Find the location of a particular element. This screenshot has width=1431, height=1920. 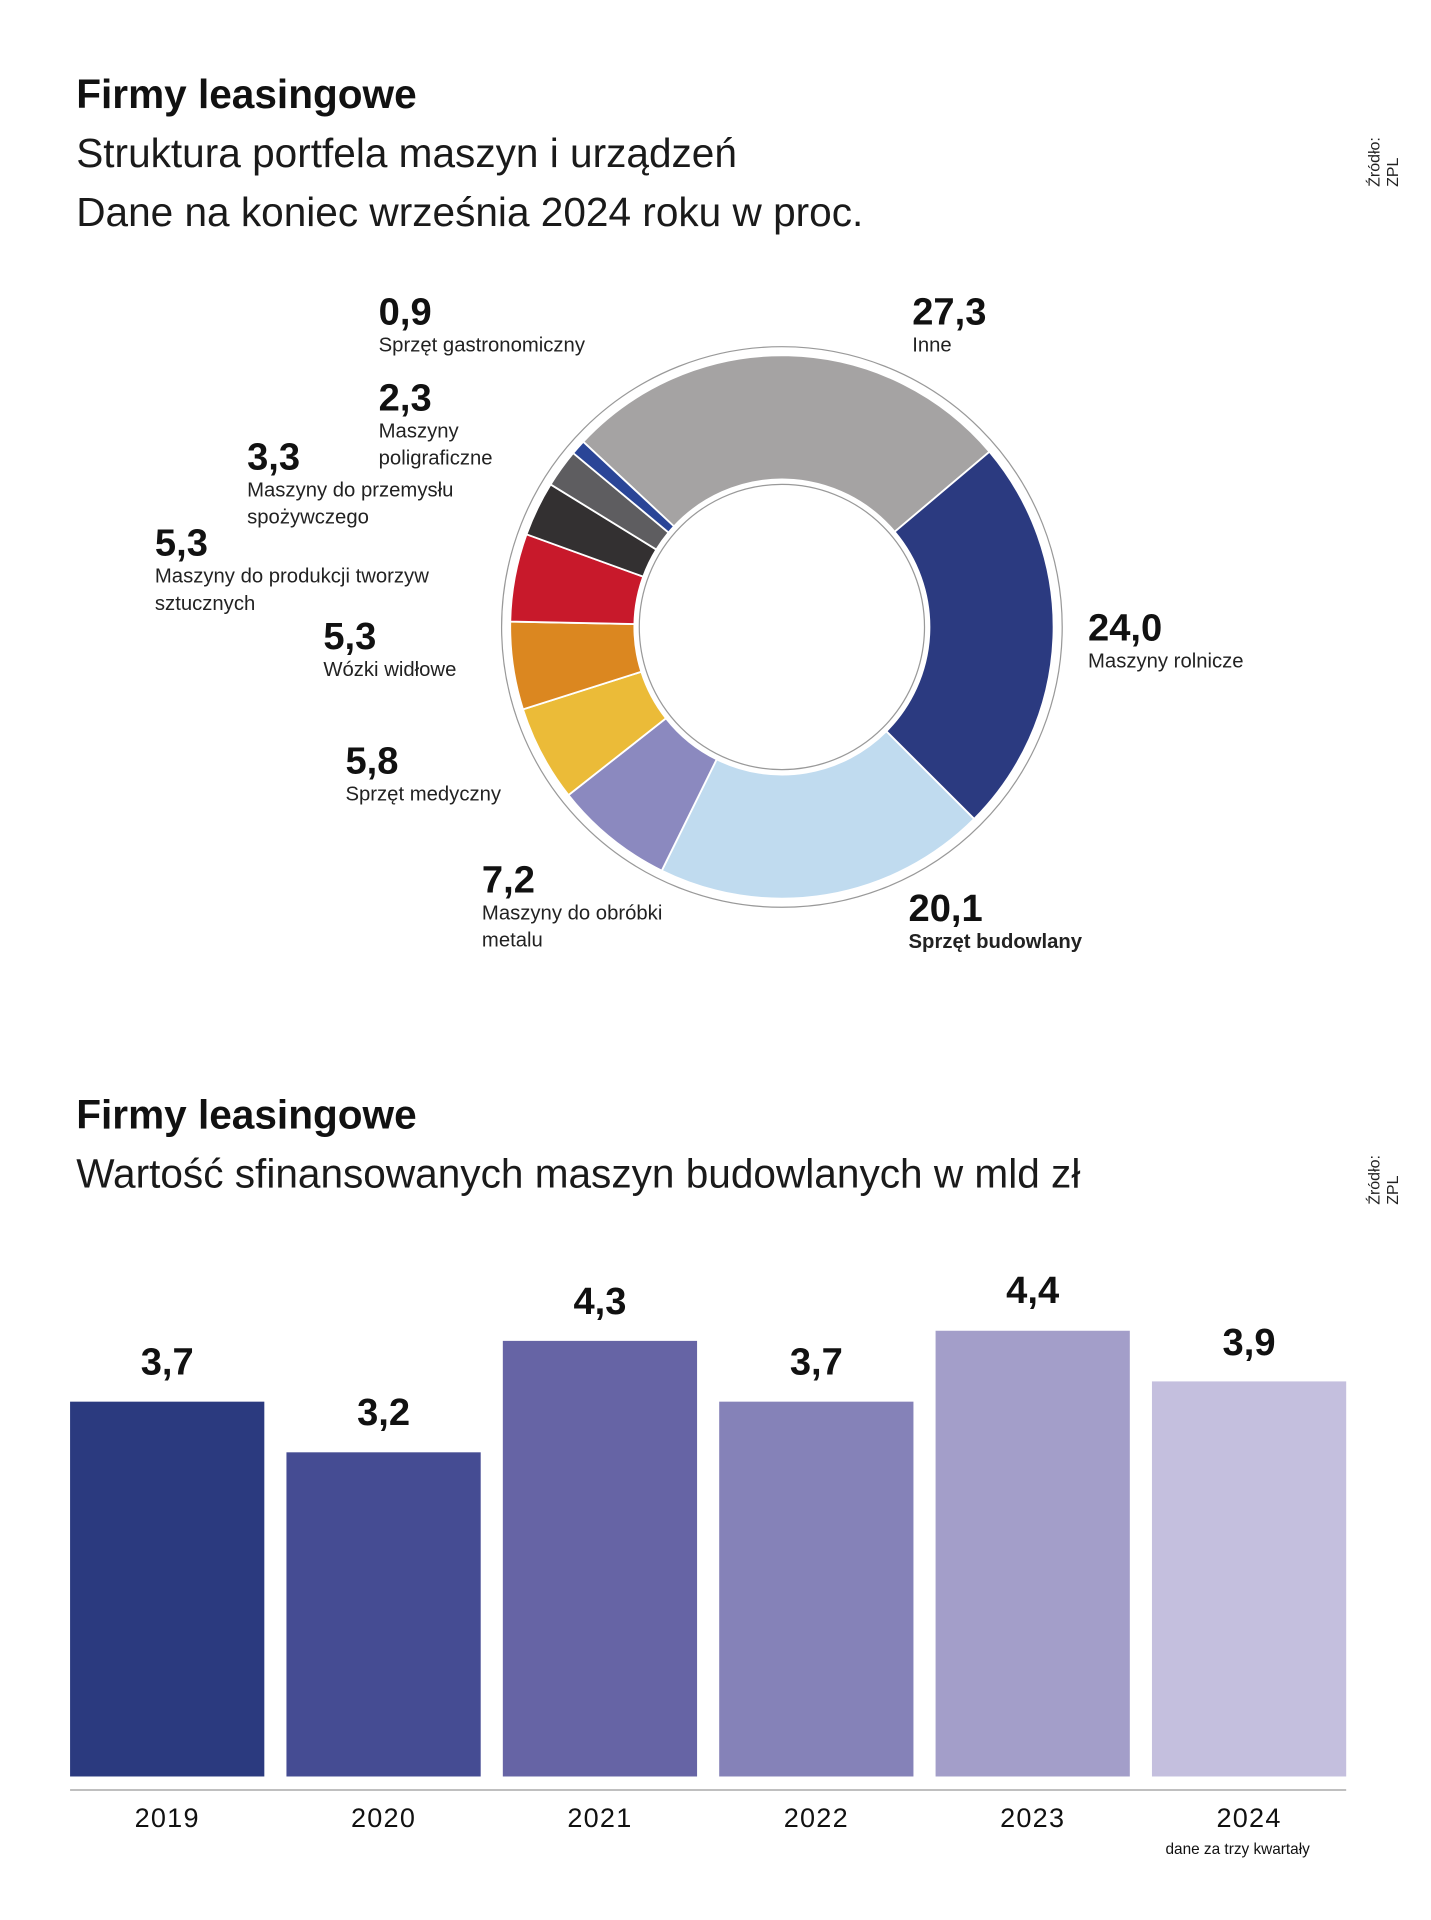

slice-value: 27,3 is located at coordinates (949, 312).